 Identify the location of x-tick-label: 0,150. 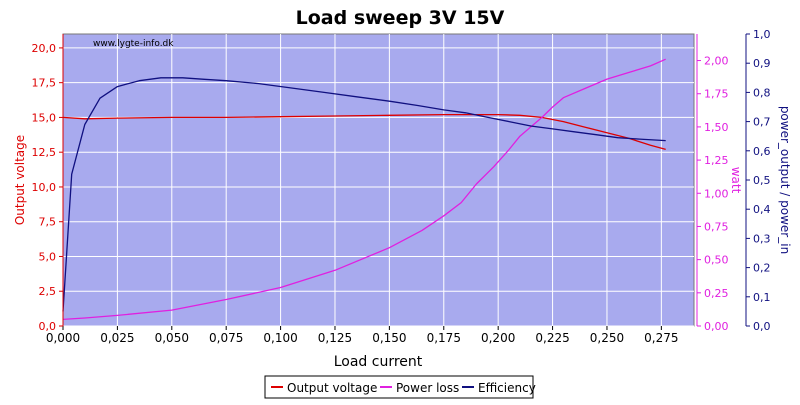
(389, 338).